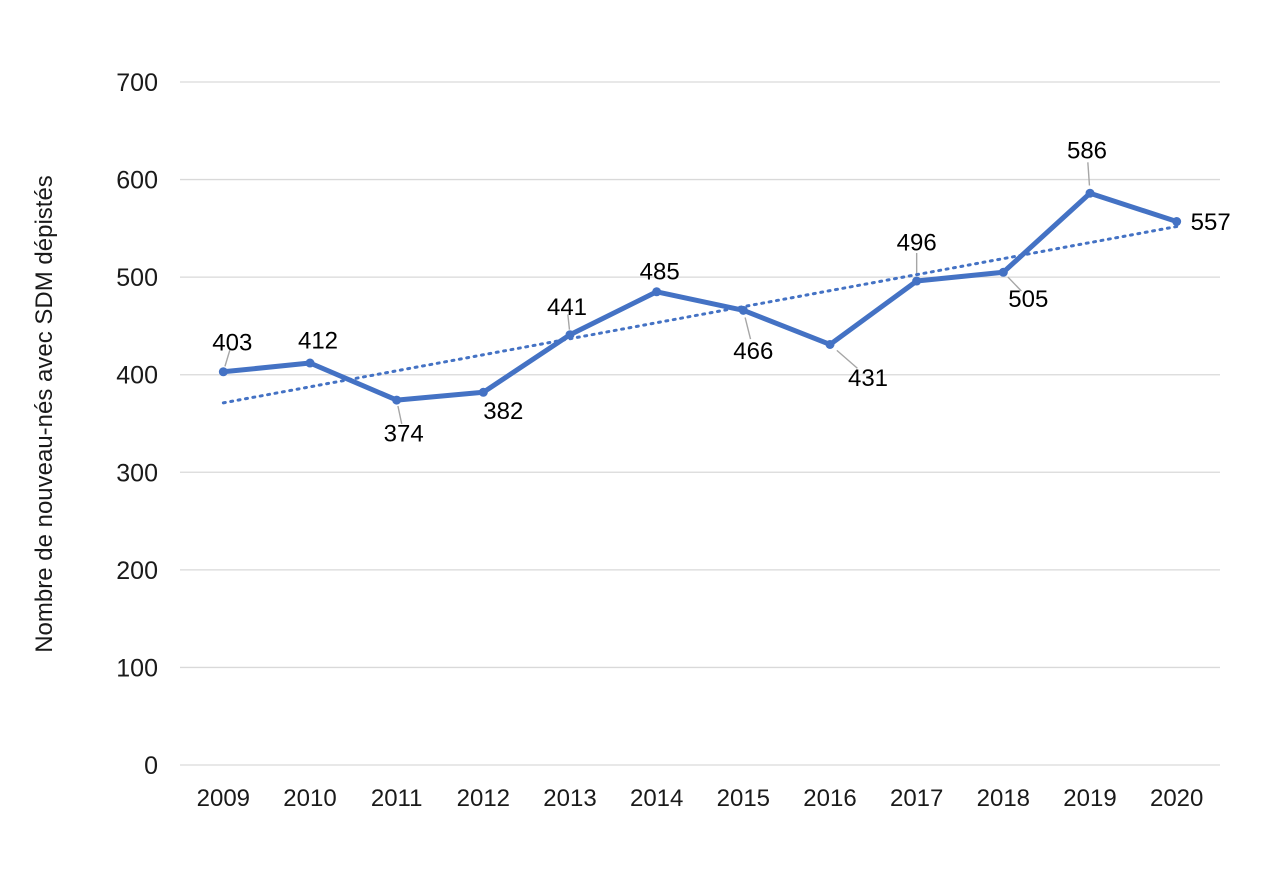 The width and height of the screenshot is (1280, 894). Describe the element at coordinates (44, 414) in the screenshot. I see `y-axis-title: Nombre de nouveau-nés avec SDM dépistés` at that location.